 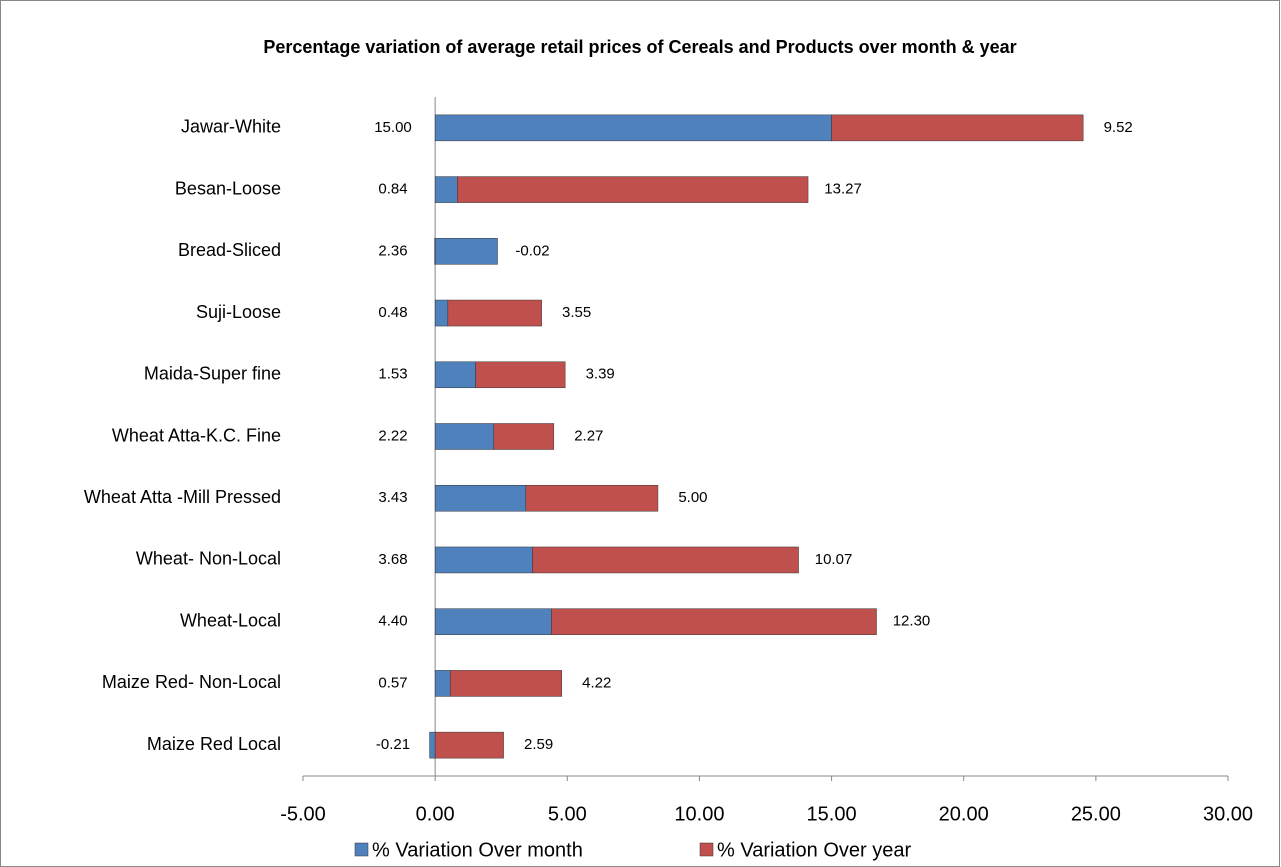 I want to click on x-tick-label: -5.00, so click(x=303, y=814).